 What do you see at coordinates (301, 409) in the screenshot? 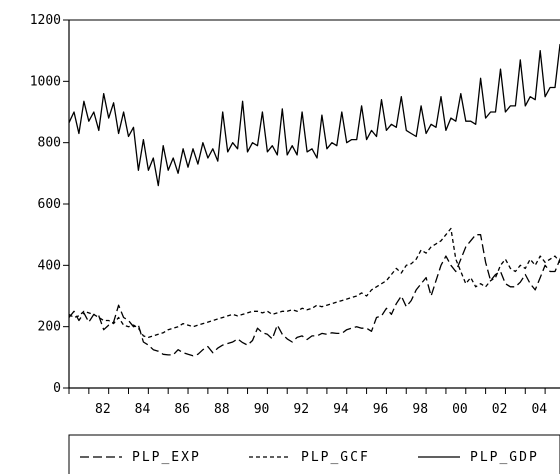
I see `x-tick-label: 92` at bounding box center [301, 409].